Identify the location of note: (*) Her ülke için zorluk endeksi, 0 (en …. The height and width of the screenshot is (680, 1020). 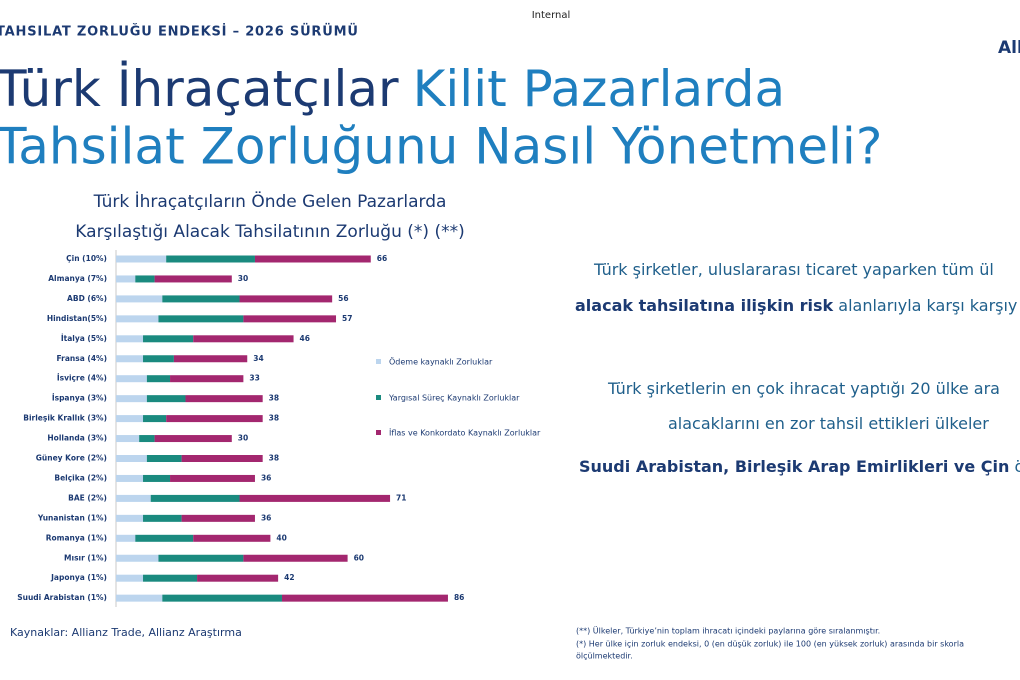
(770, 644).